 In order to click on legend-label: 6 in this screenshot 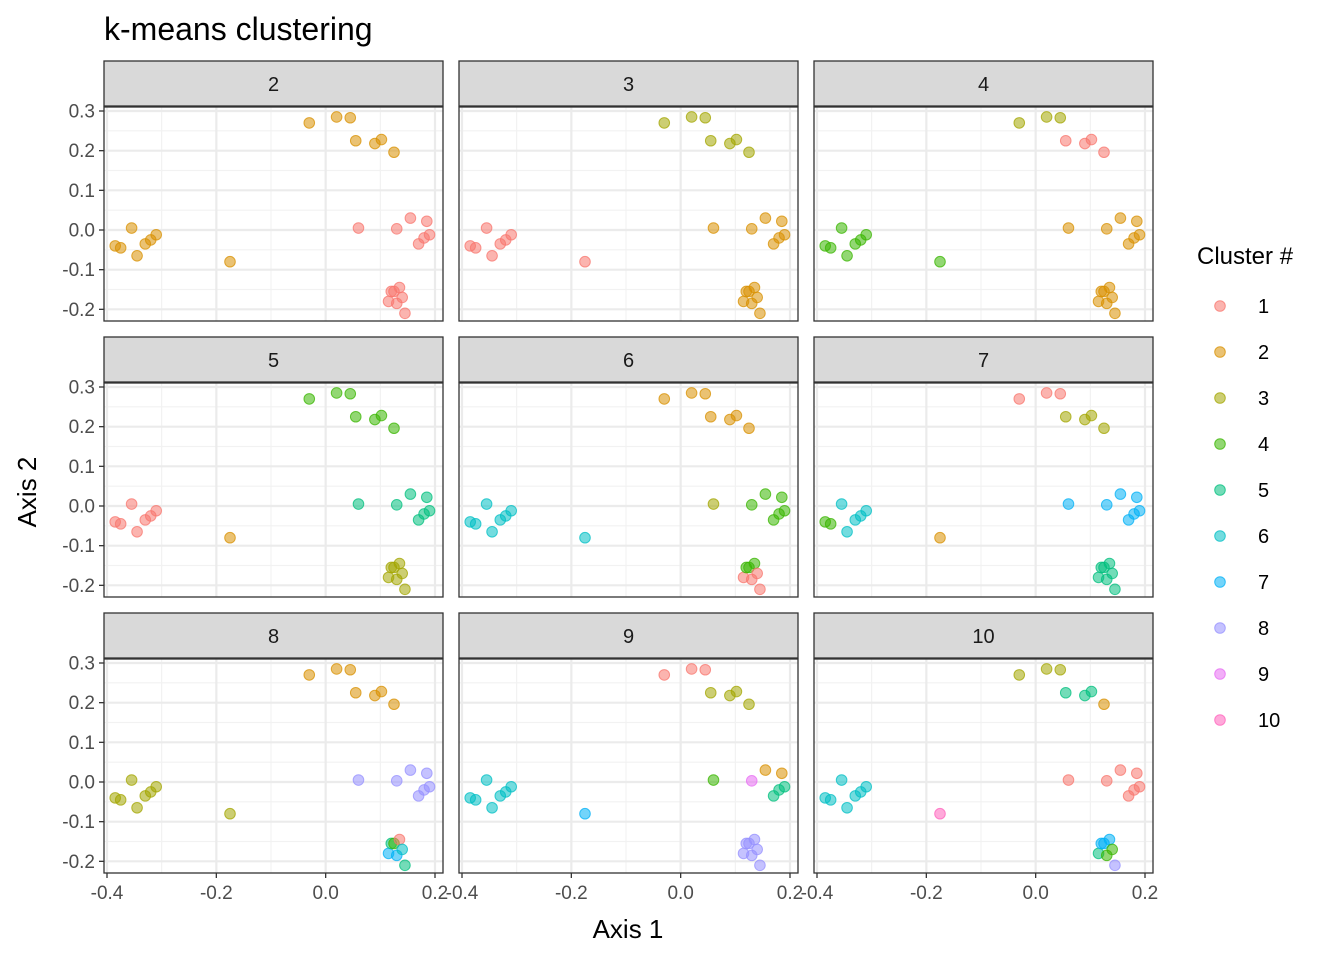, I will do `click(1263, 537)`.